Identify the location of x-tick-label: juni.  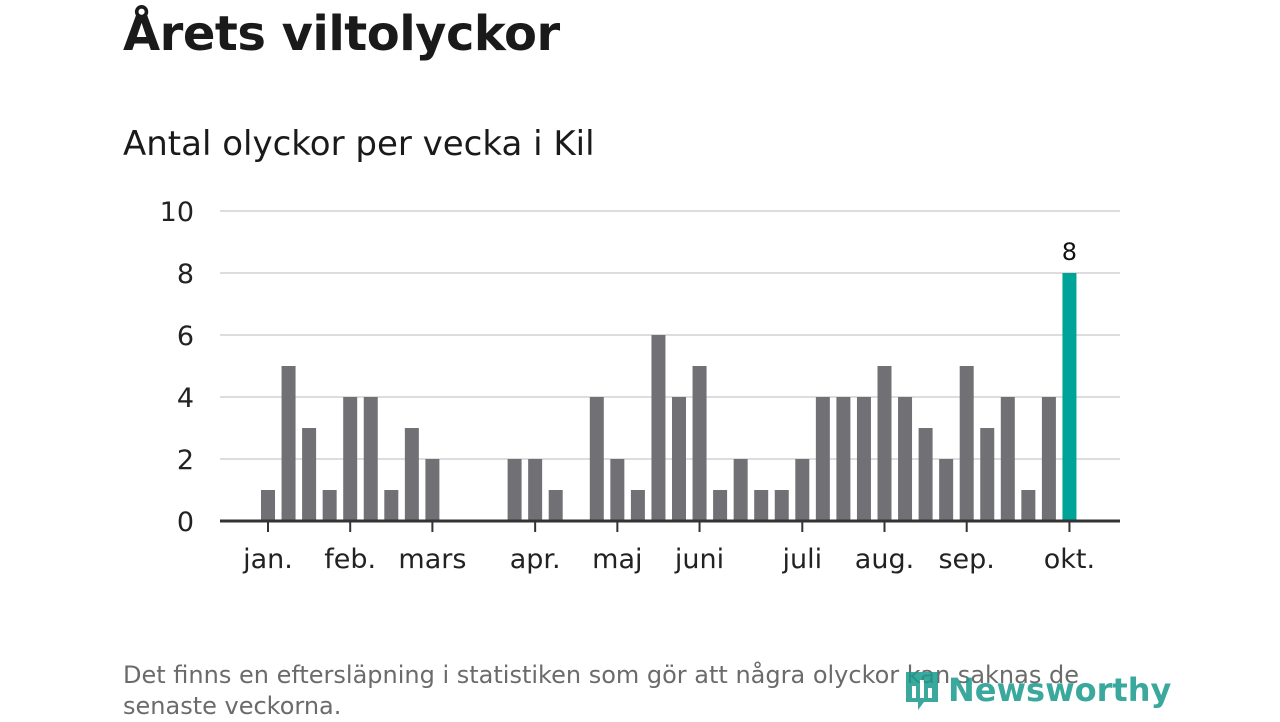
(699, 559).